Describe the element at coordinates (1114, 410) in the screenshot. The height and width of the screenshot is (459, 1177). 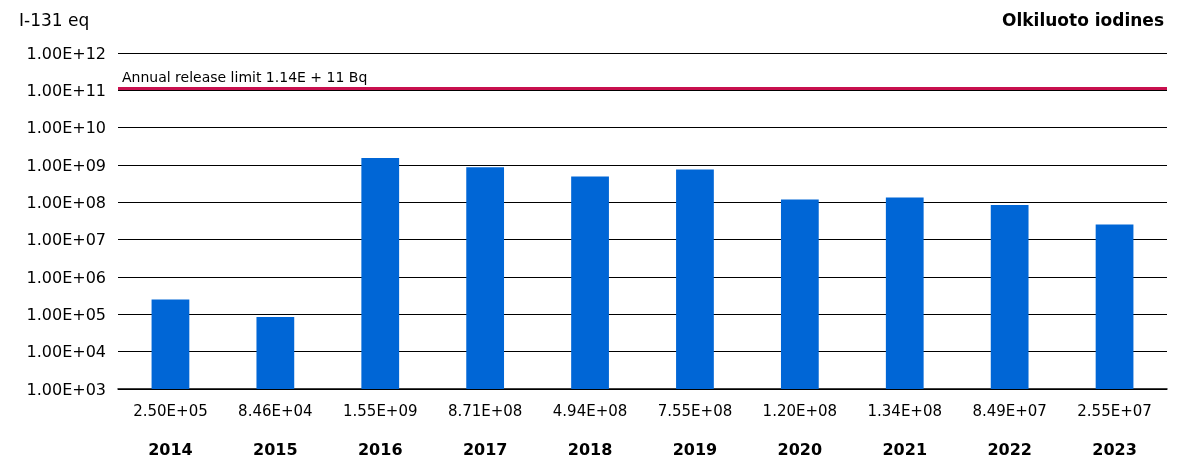
I see `data-label: 2.55E+07` at that location.